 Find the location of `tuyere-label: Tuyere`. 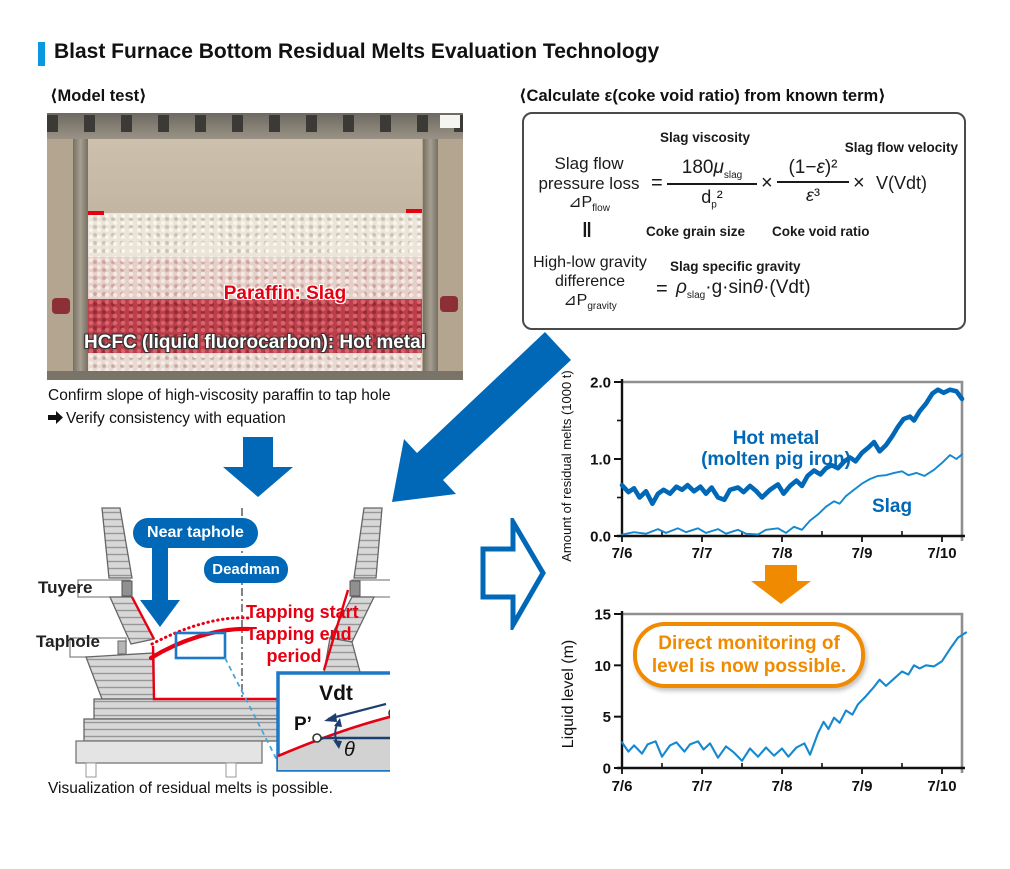

tuyere-label: Tuyere is located at coordinates (65, 587).